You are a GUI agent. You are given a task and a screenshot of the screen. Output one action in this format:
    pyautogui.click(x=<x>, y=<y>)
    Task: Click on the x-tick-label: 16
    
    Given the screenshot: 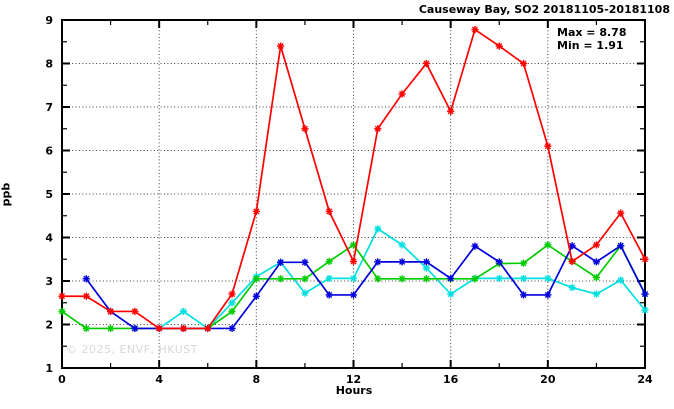 What is the action you would take?
    pyautogui.click(x=451, y=379)
    